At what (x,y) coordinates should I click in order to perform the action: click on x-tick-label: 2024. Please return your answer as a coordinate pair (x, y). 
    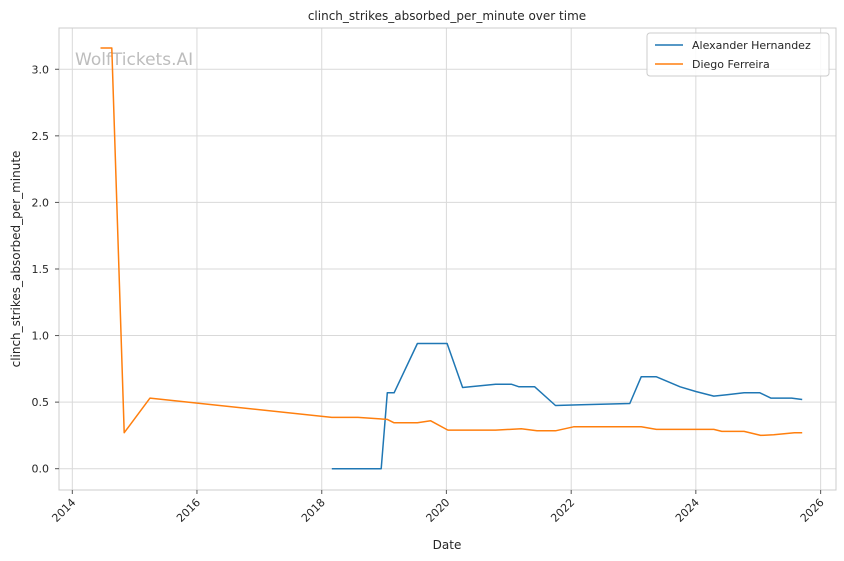
    Looking at the image, I should click on (687, 510).